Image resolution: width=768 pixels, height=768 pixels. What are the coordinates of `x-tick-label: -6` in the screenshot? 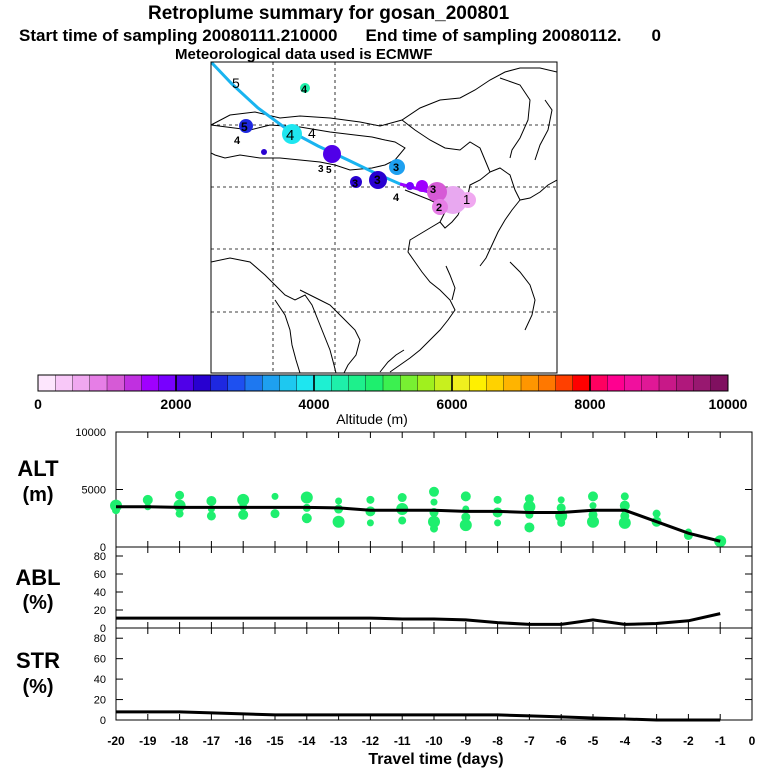 It's located at (561, 741).